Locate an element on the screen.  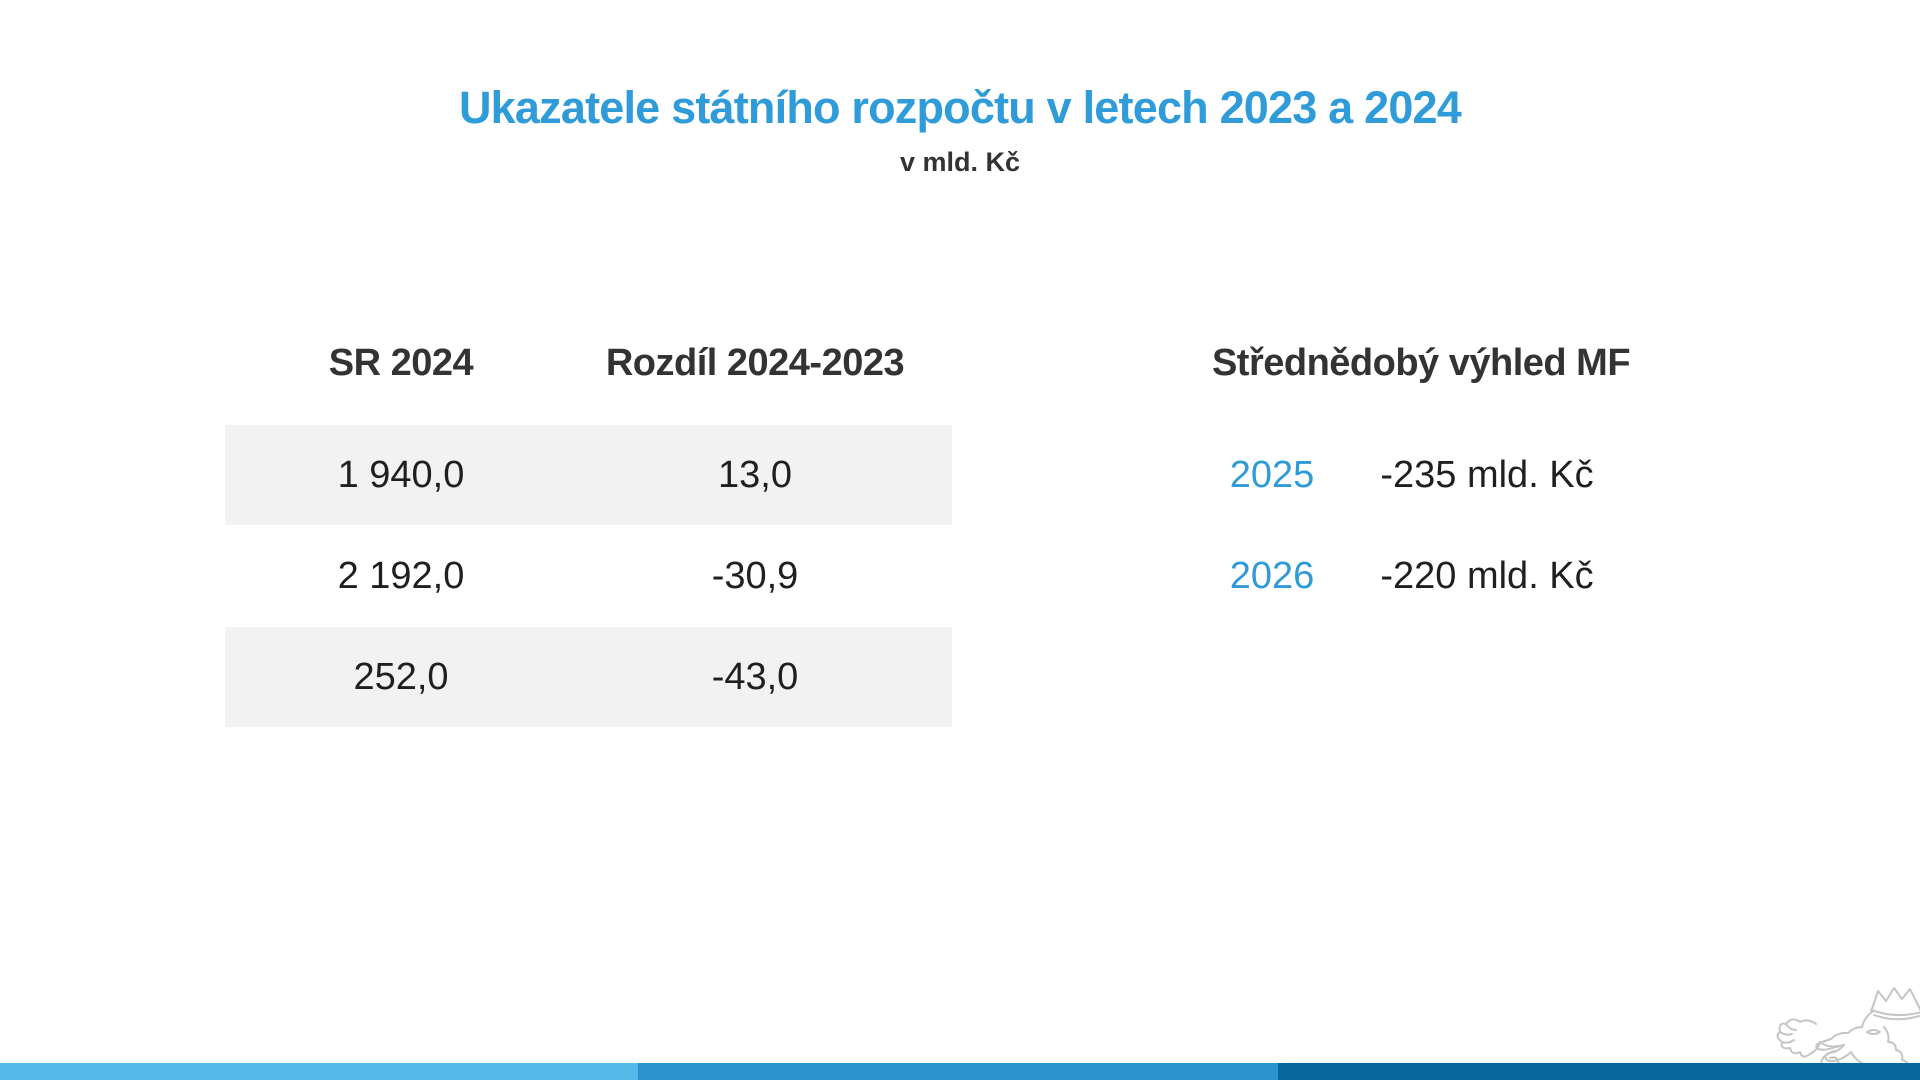
outlook-title: Střednědobý výhled MF is located at coordinates (1421, 363).